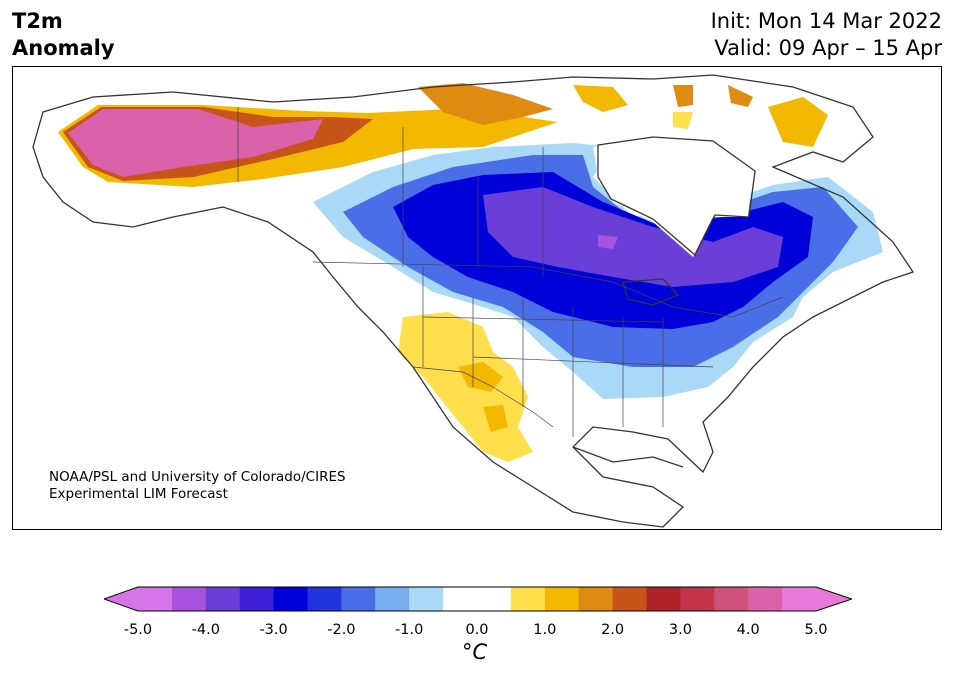 The height and width of the screenshot is (680, 953). What do you see at coordinates (834, 599) in the screenshot?
I see `colorbar-over-arrow` at bounding box center [834, 599].